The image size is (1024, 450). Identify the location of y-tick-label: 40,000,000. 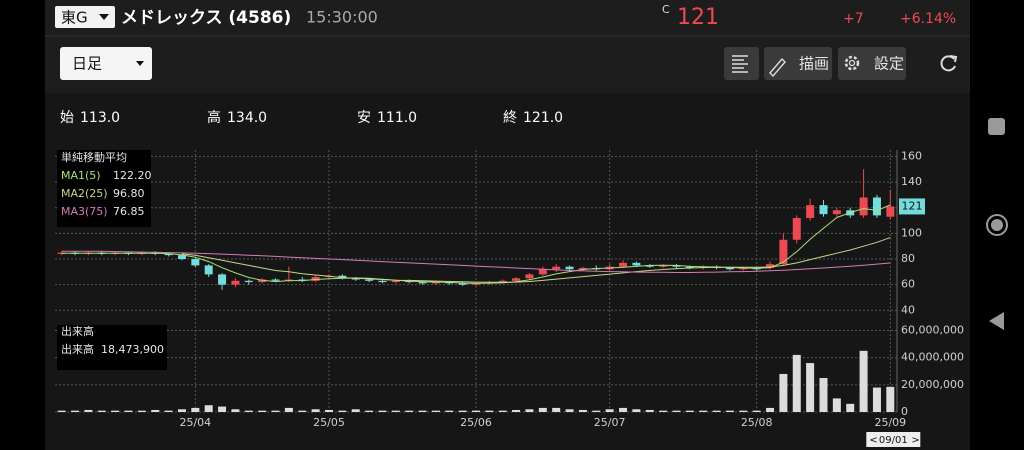
(932, 357).